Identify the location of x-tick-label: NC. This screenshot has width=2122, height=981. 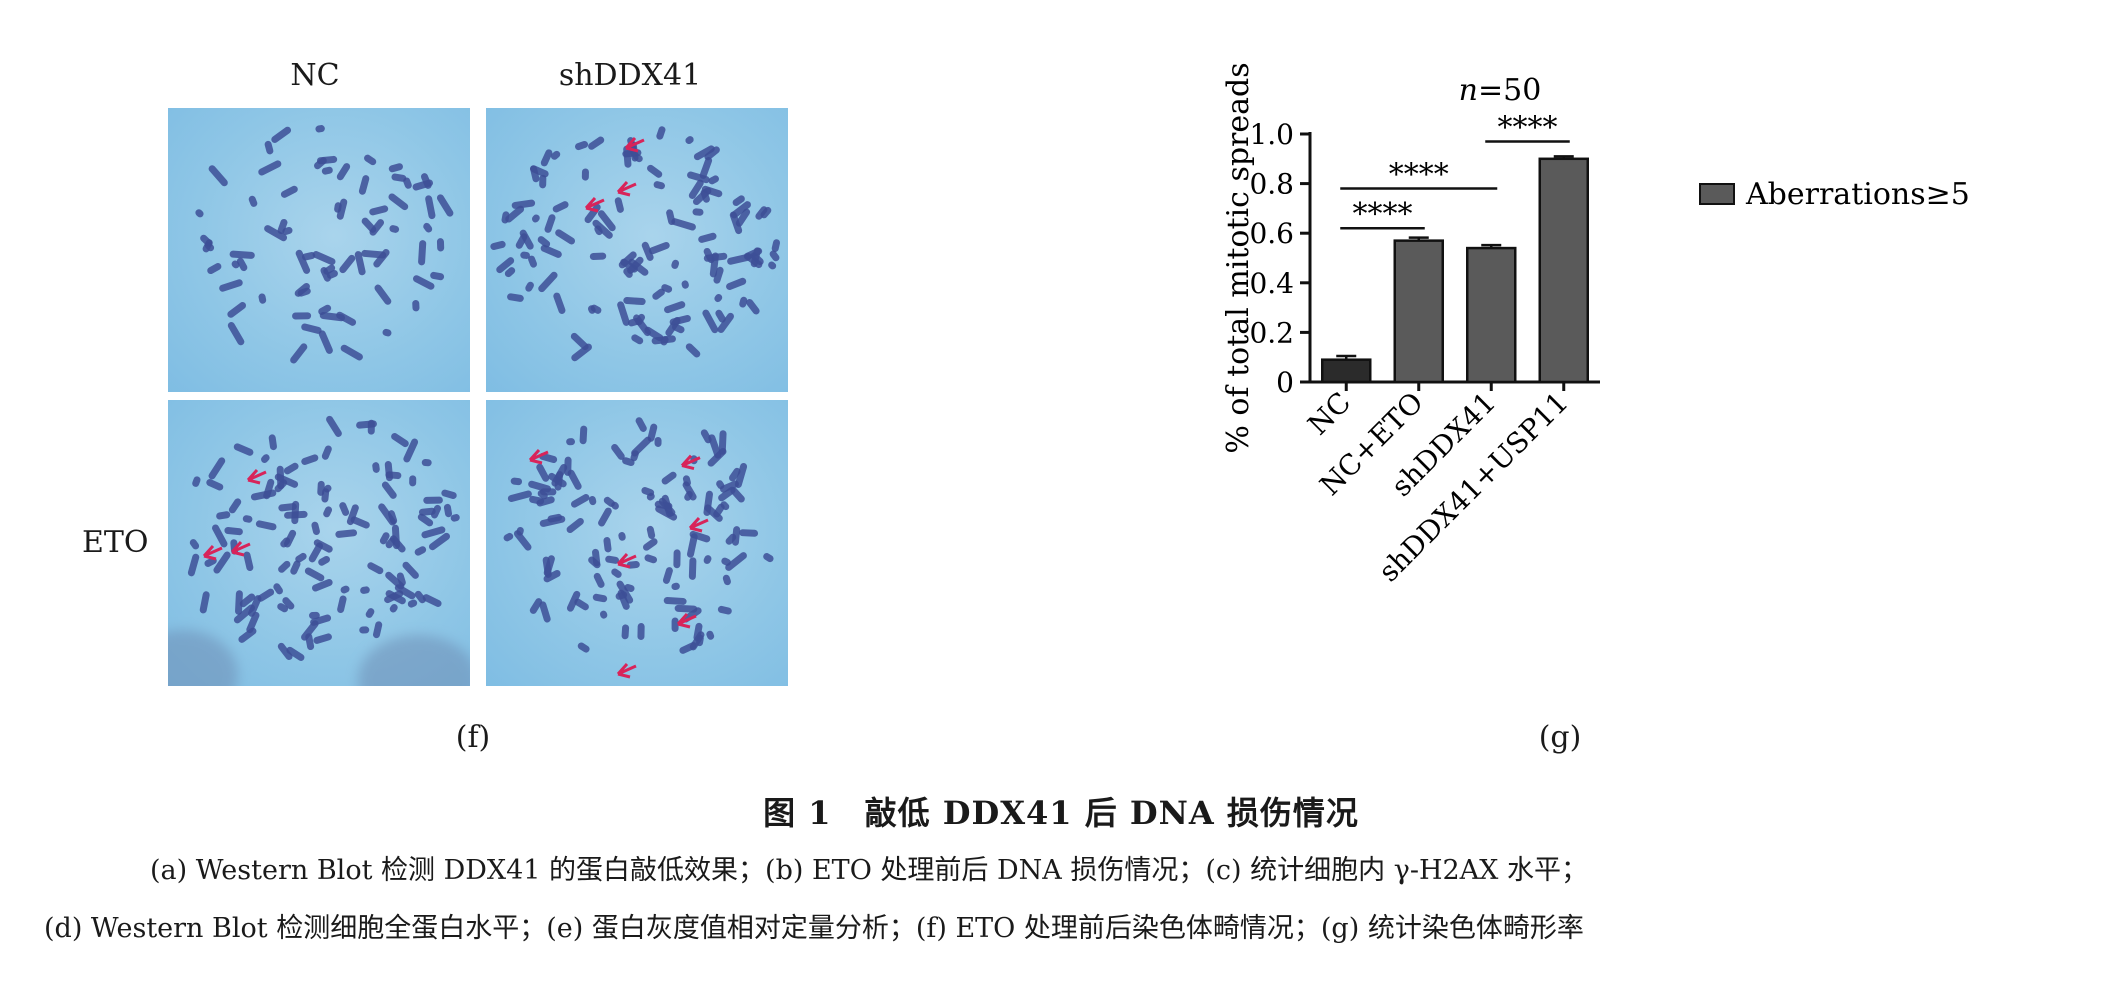
(1329, 414).